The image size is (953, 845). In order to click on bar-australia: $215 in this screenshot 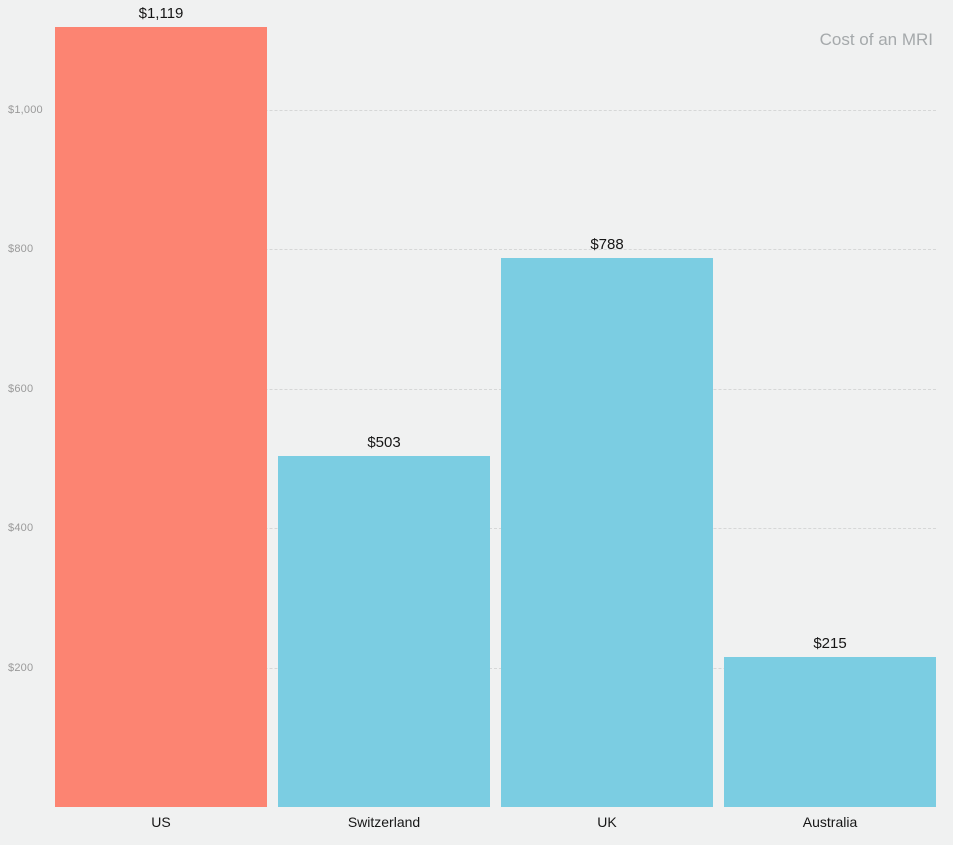, I will do `click(830, 721)`.